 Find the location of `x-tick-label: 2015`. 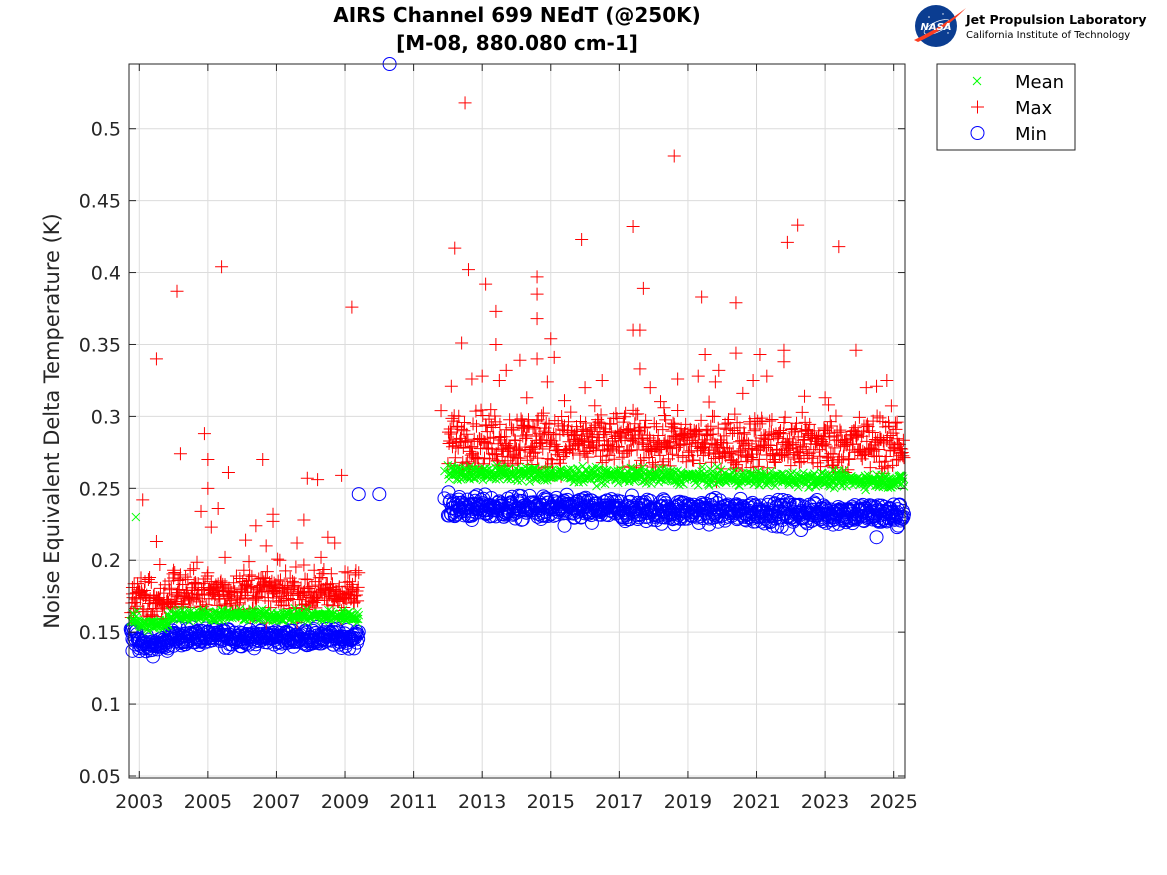

x-tick-label: 2015 is located at coordinates (551, 802).